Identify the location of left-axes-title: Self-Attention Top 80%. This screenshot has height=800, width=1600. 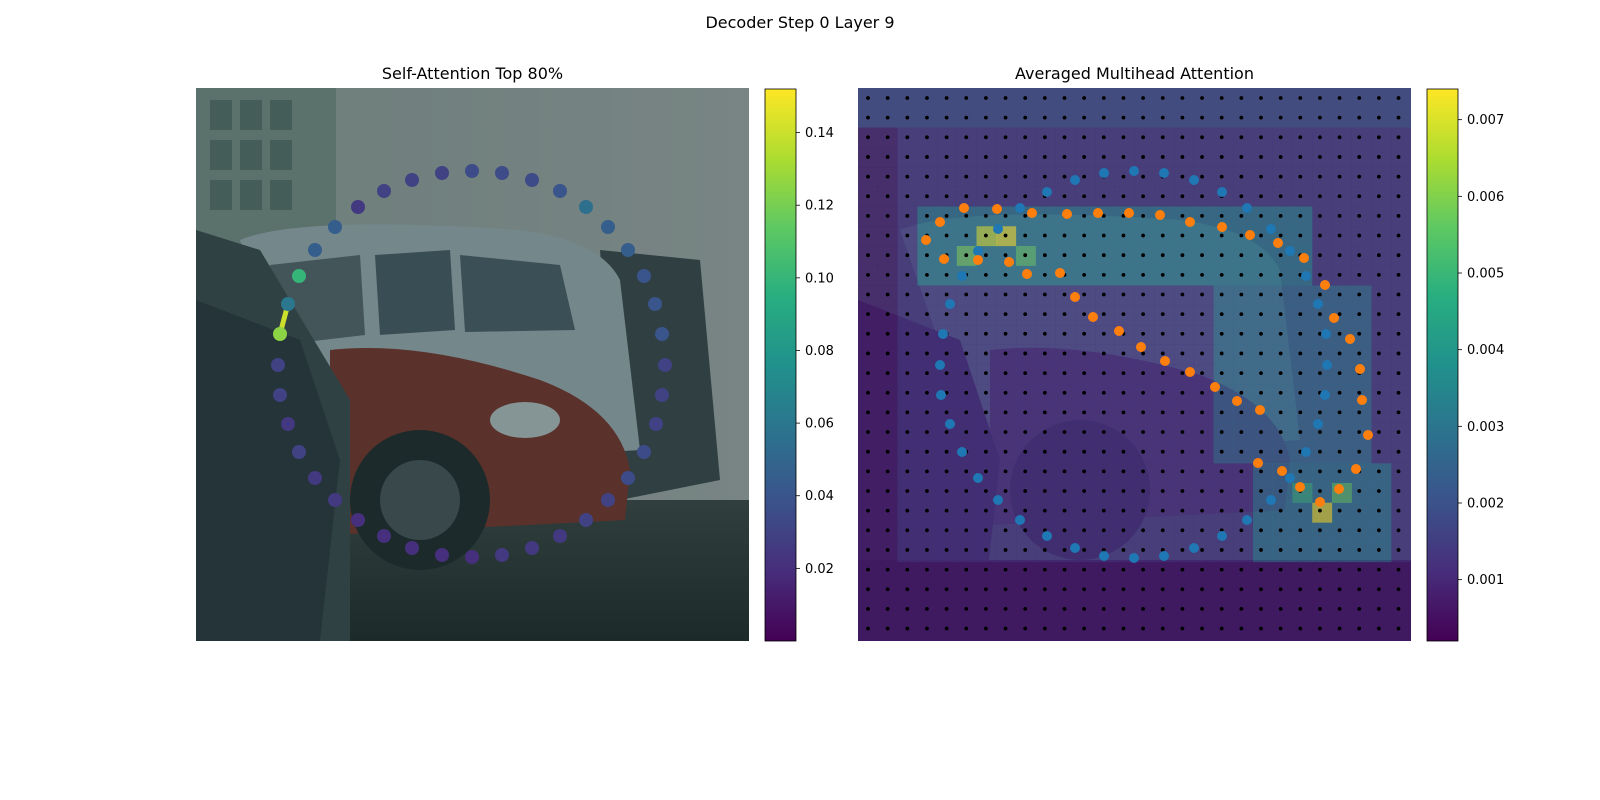
(472, 73).